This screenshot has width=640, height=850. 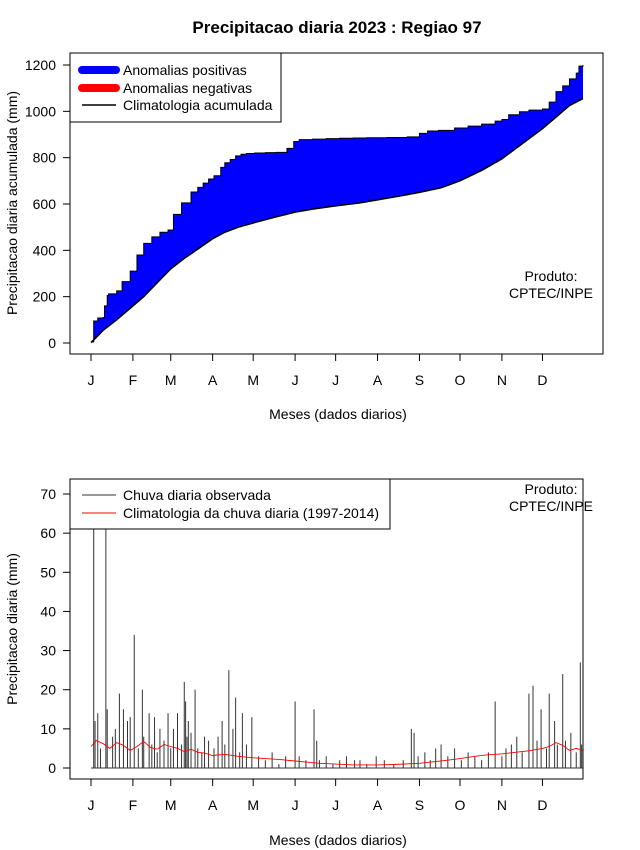 I want to click on chart-title: Precipitacao diaria 2023 : Regiao 97, so click(x=336, y=27).